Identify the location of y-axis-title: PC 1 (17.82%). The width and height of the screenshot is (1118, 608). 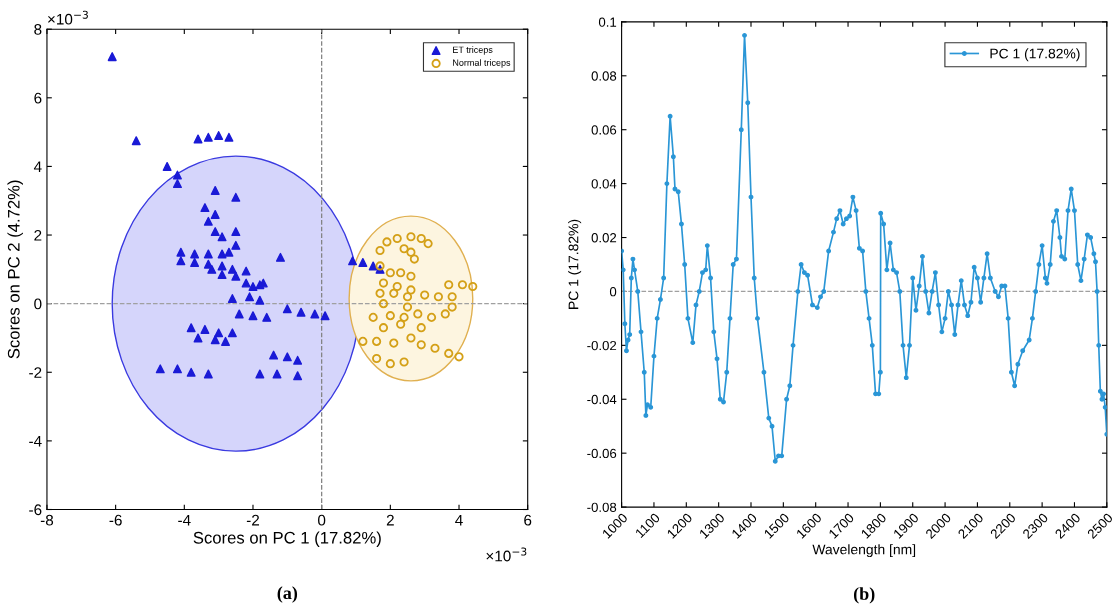
(575, 264).